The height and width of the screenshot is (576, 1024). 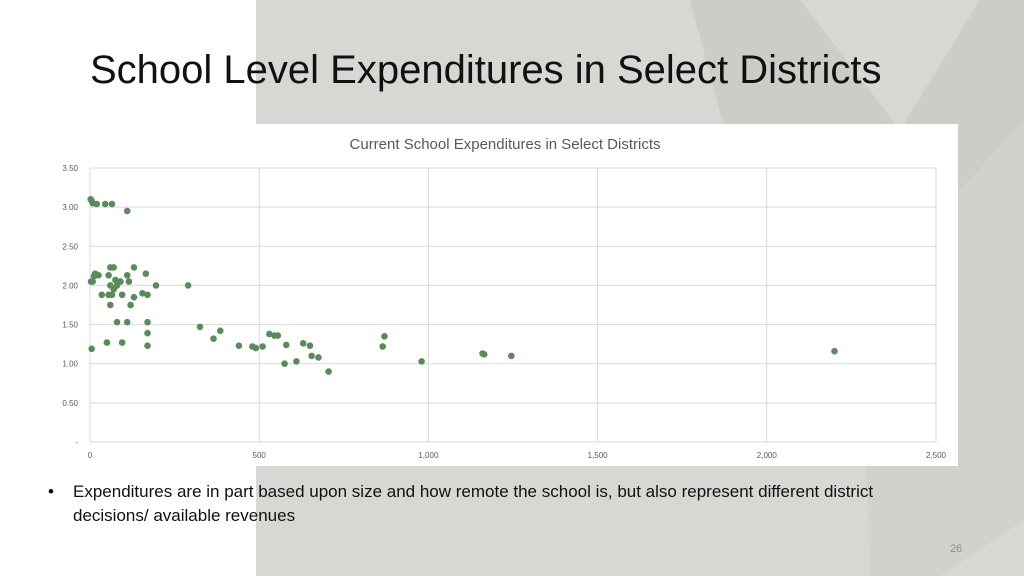 I want to click on x-tick-label: 2,500, so click(x=936, y=455).